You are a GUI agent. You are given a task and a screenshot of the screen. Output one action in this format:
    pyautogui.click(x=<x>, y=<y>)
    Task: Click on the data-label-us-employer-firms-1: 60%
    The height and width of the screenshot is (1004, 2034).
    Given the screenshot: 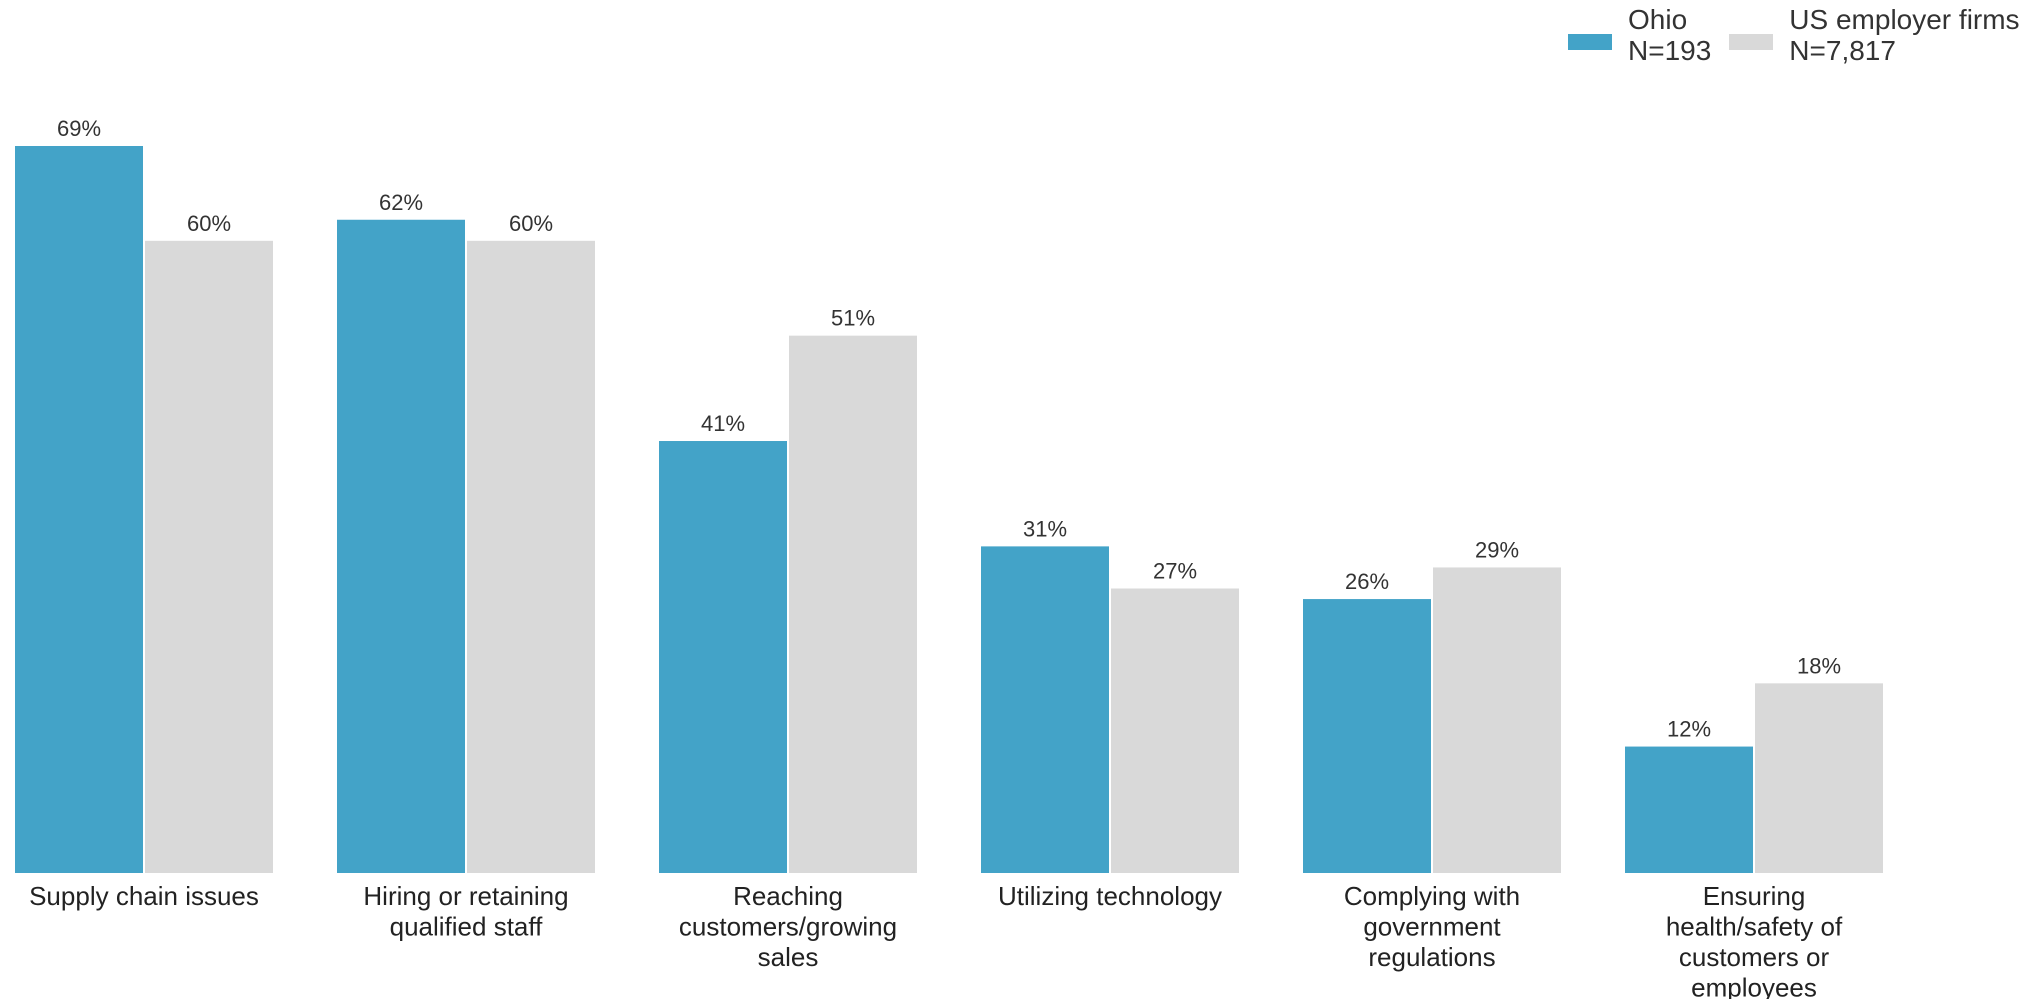 What is the action you would take?
    pyautogui.click(x=209, y=223)
    